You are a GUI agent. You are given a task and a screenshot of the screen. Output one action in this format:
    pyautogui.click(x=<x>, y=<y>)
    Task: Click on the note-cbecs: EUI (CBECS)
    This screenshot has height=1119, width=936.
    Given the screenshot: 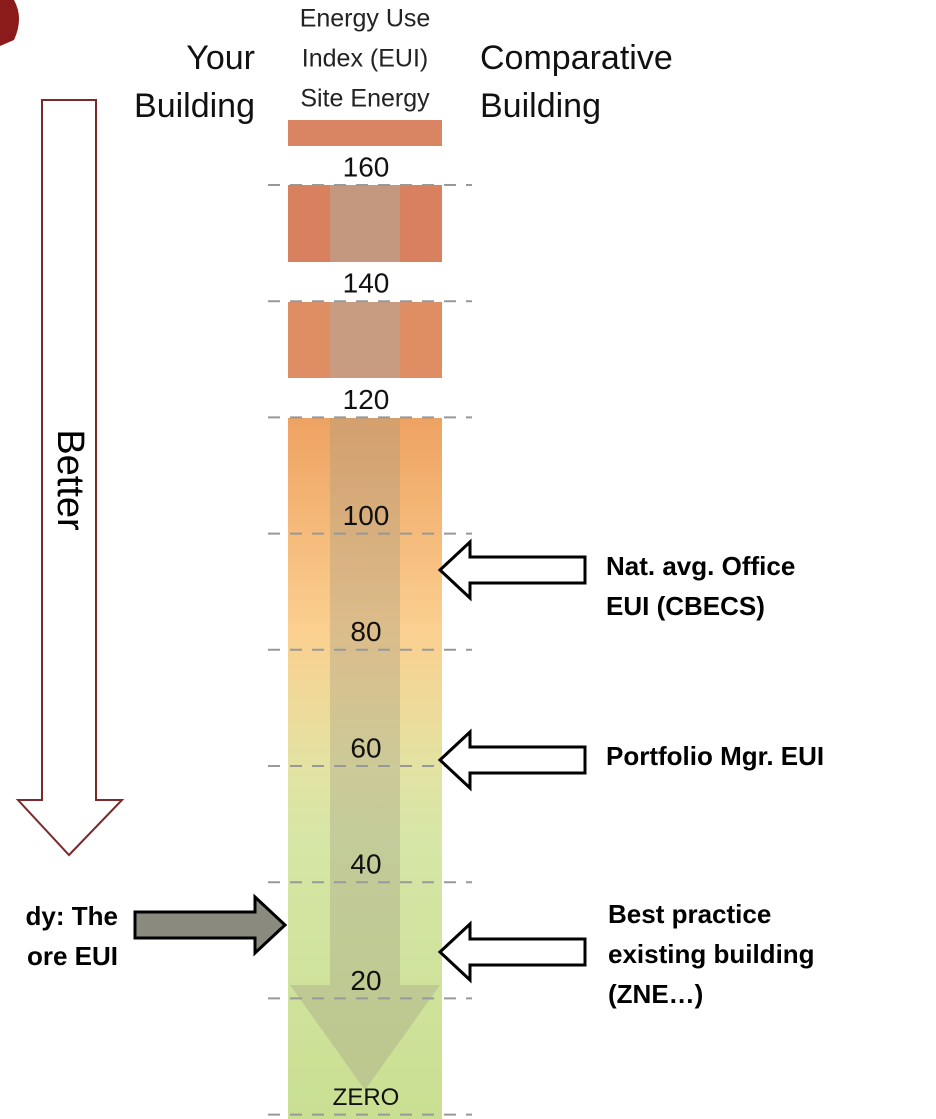 What is the action you would take?
    pyautogui.click(x=685, y=606)
    